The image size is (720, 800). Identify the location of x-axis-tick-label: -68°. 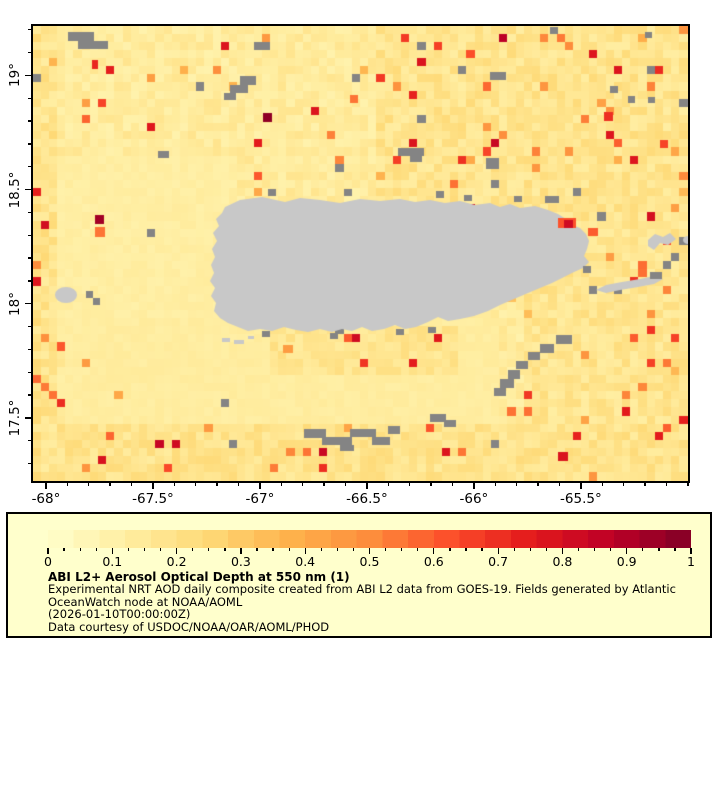
(46, 499).